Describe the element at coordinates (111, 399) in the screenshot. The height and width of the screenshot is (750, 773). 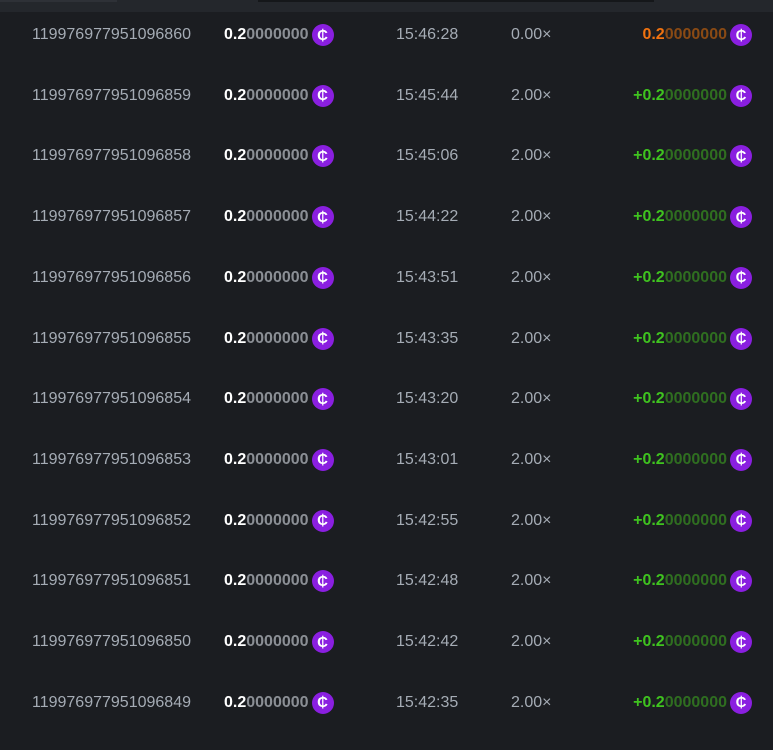
I see `bet-id: 119976977951096854` at that location.